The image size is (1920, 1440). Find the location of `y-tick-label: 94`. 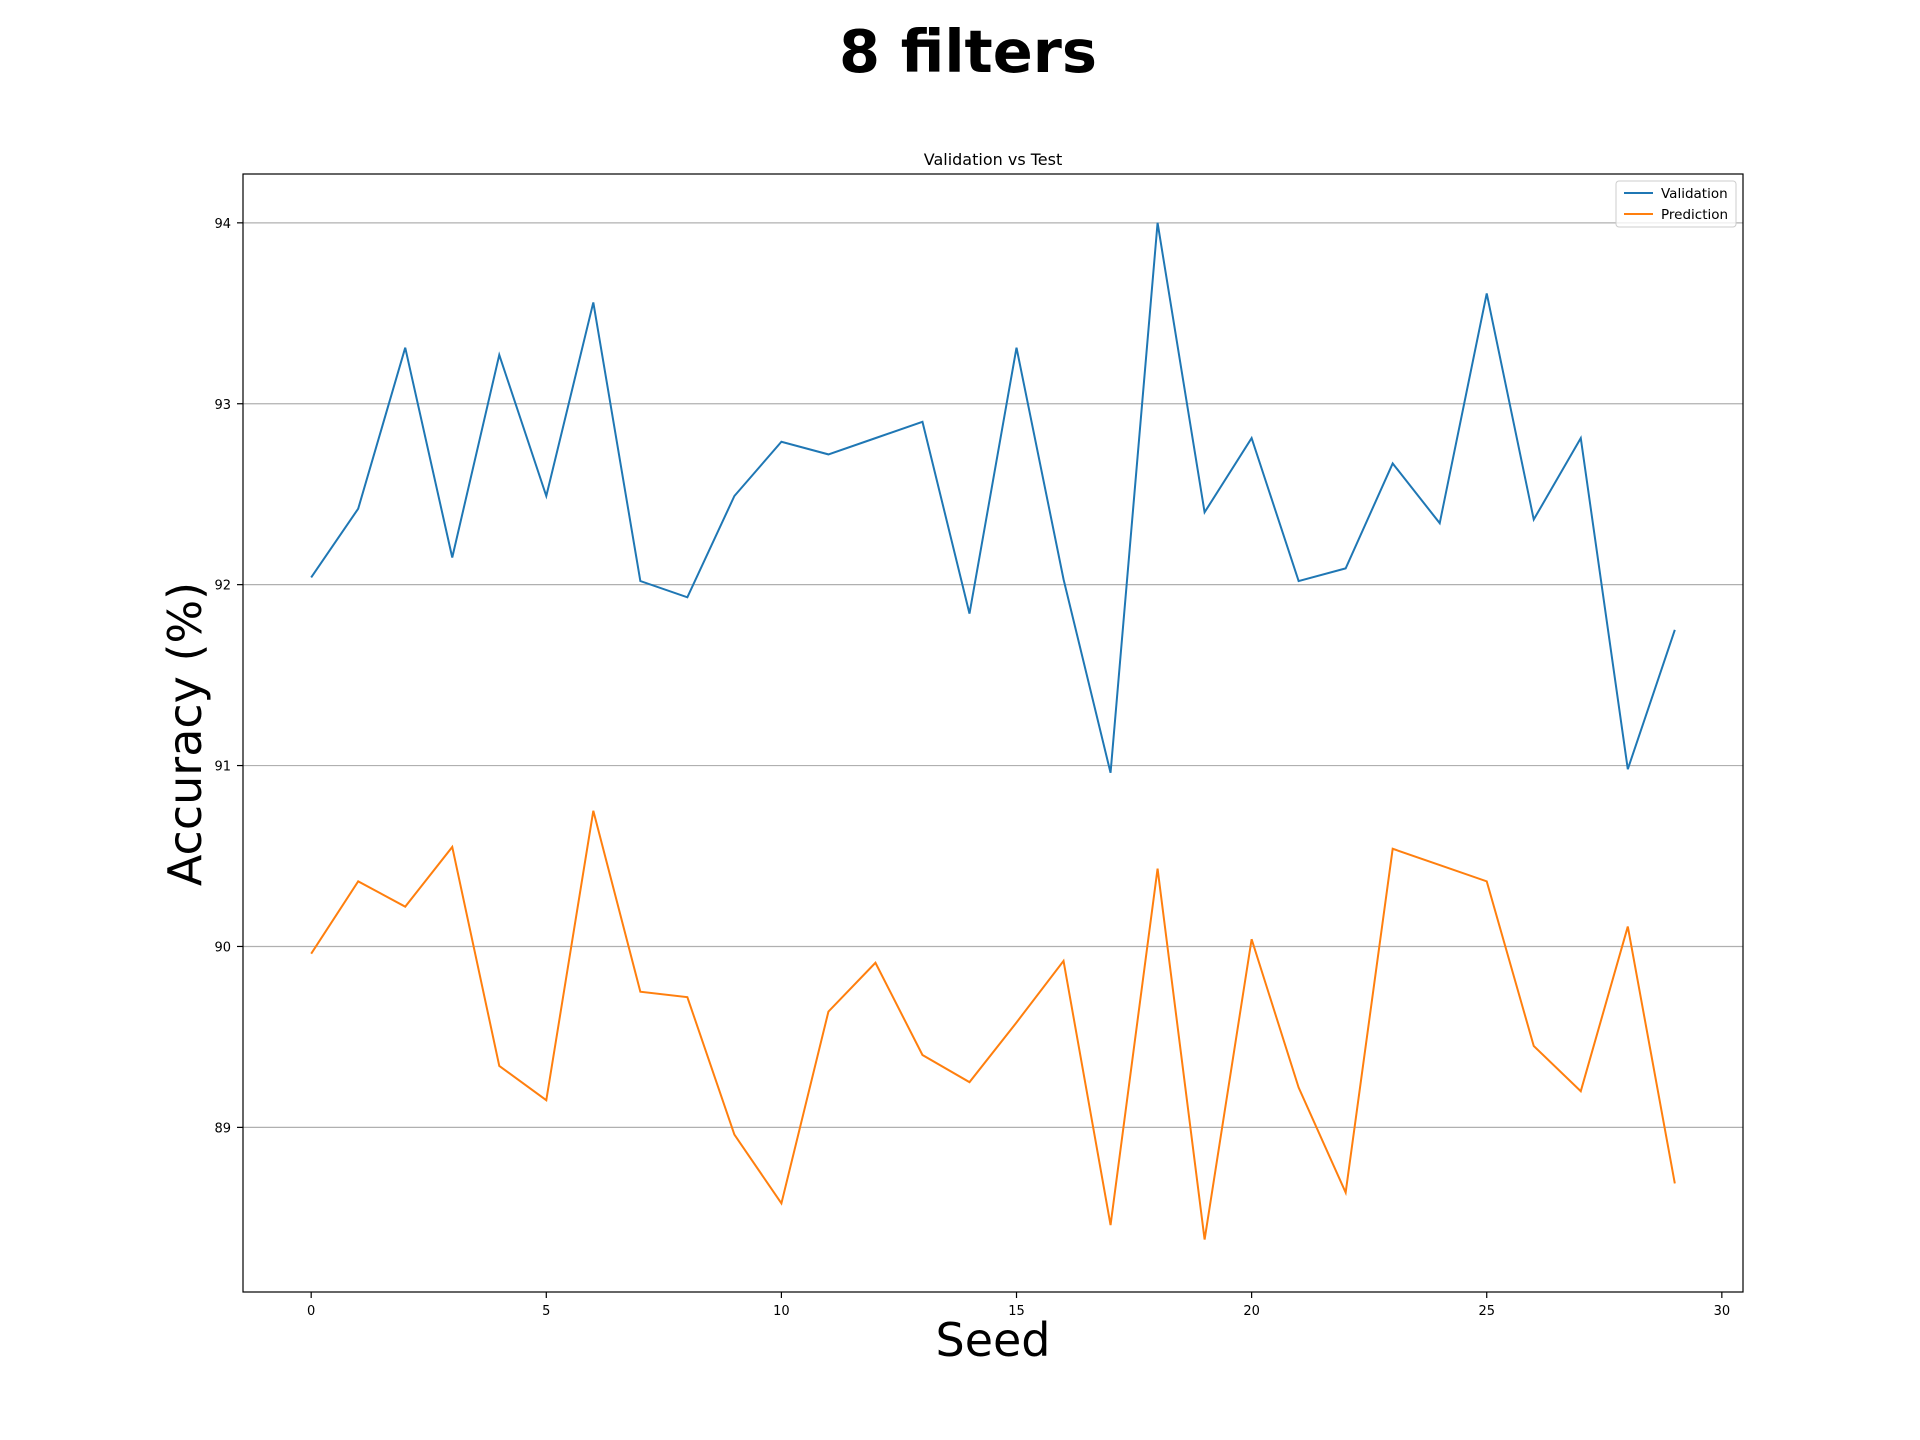

y-tick-label: 94 is located at coordinates (222, 224).